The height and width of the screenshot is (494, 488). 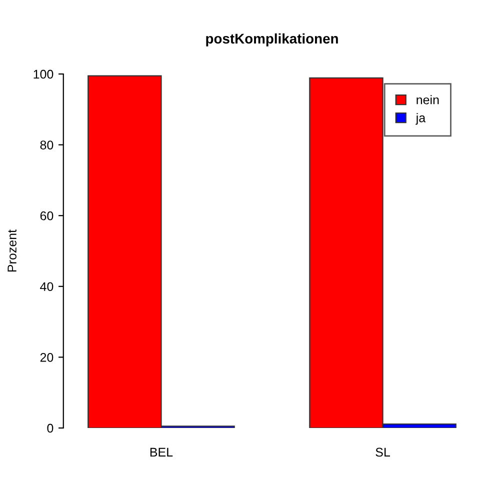 What do you see at coordinates (47, 287) in the screenshot?
I see `y-tick-label: 40` at bounding box center [47, 287].